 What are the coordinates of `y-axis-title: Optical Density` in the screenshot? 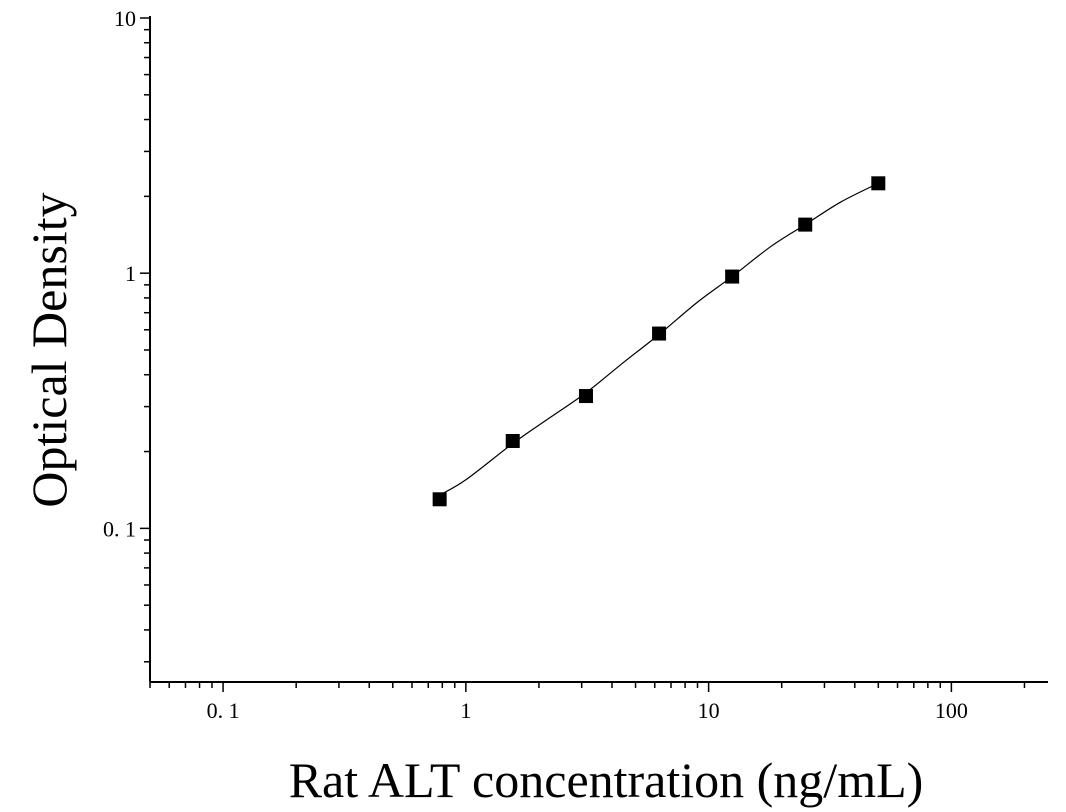 It's located at (49, 349).